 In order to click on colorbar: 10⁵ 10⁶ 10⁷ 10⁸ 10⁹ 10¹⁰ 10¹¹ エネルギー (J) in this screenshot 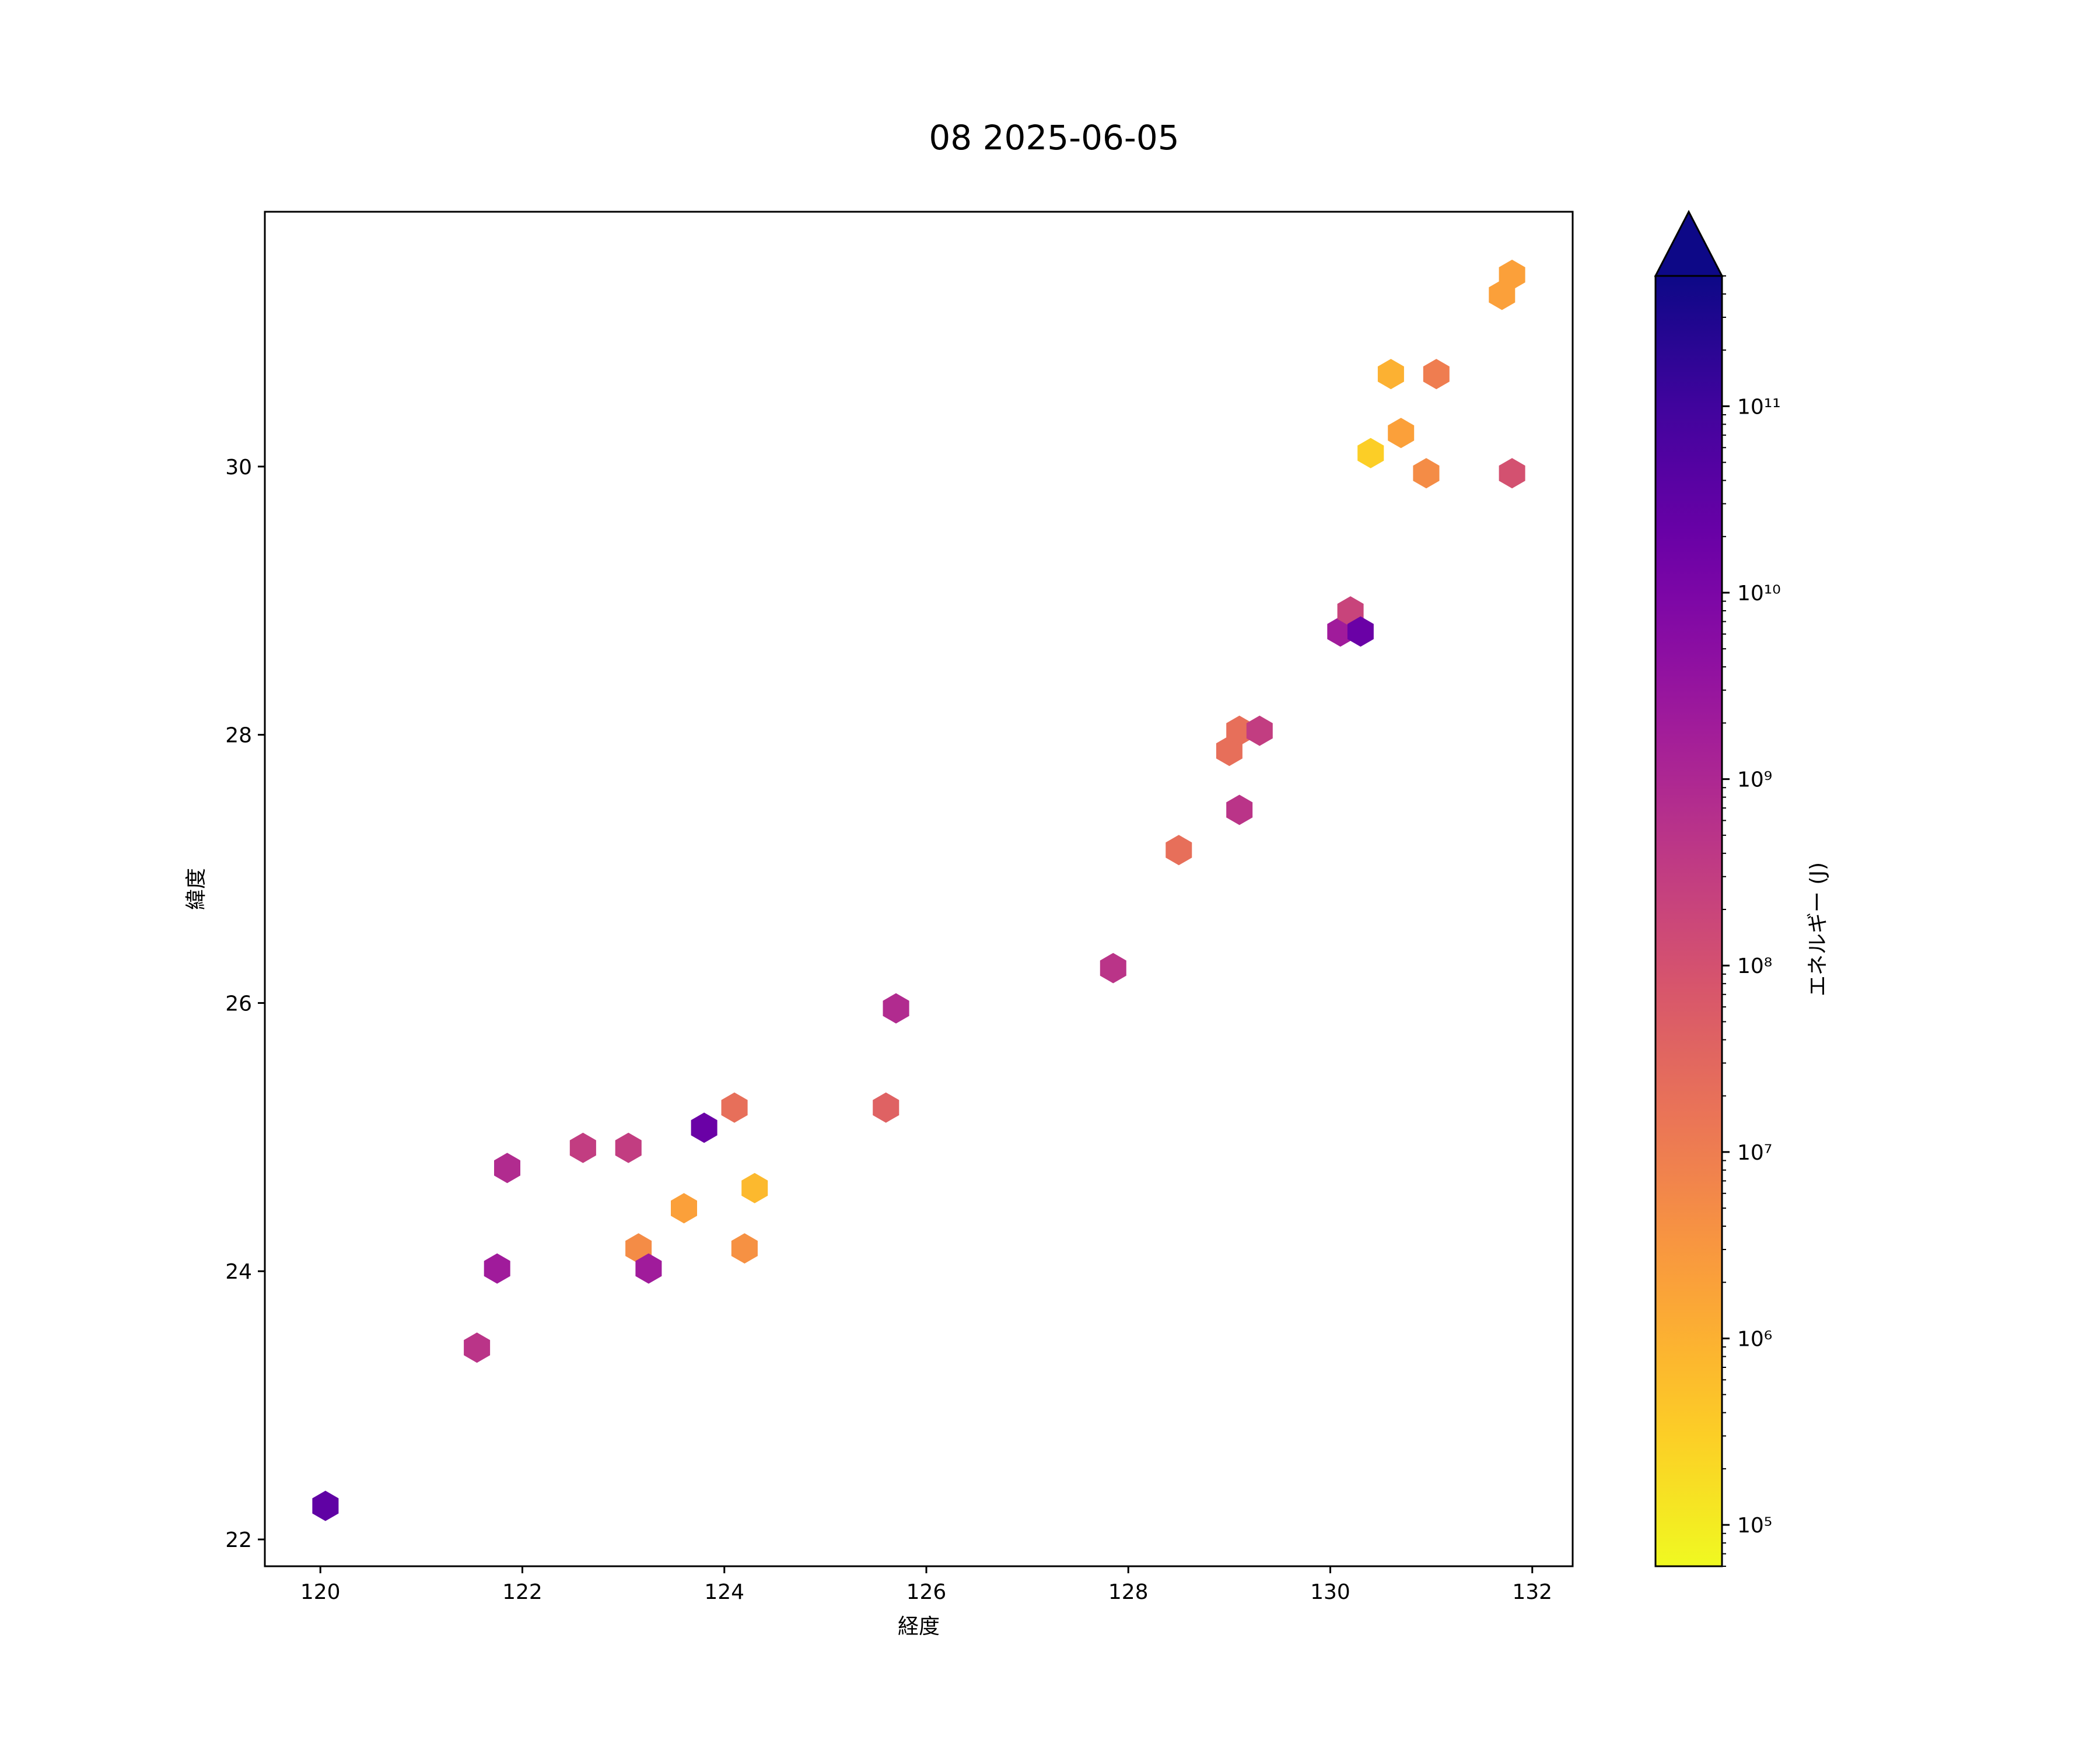, I will do `click(1742, 888)`.